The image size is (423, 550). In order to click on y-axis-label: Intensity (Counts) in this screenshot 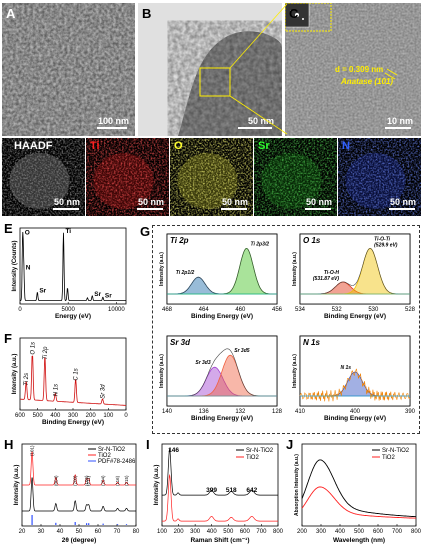, I will do `click(15, 266)`.